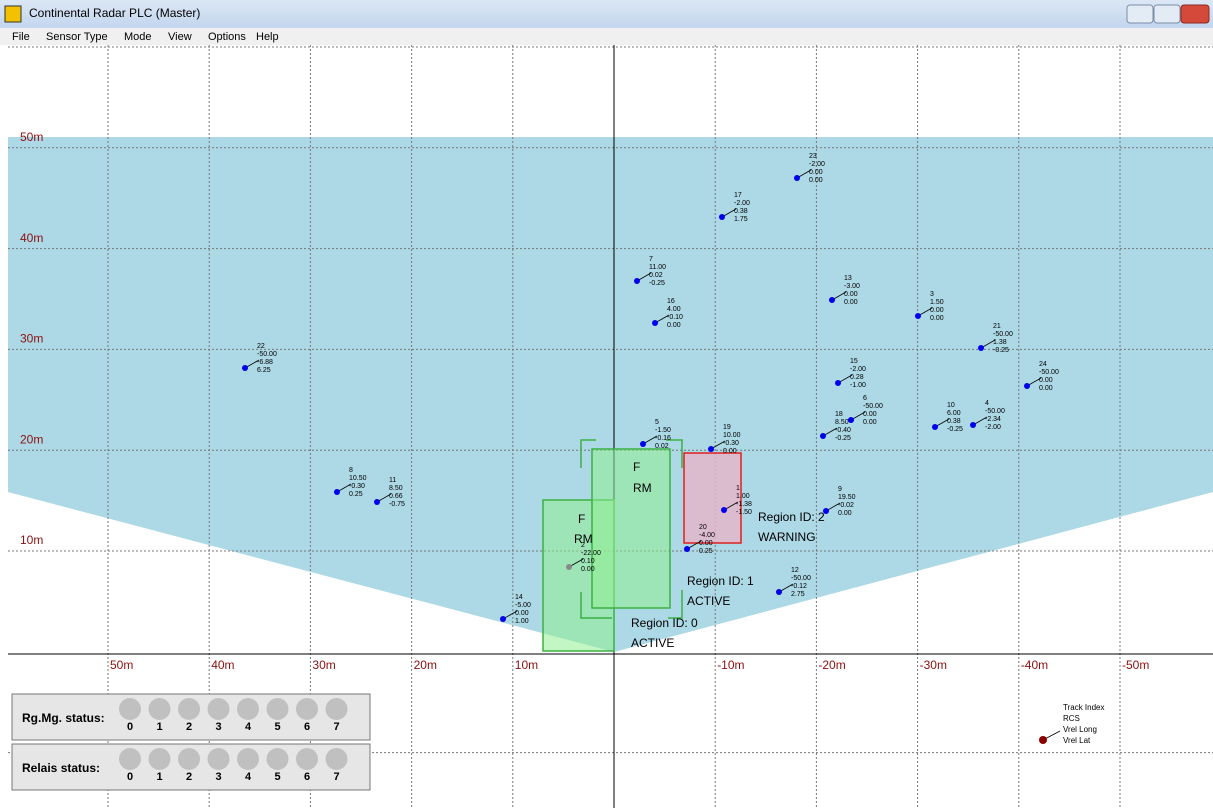 This screenshot has height=808, width=1213. What do you see at coordinates (937, 302) in the screenshot?
I see `track-rcs: 1.50` at bounding box center [937, 302].